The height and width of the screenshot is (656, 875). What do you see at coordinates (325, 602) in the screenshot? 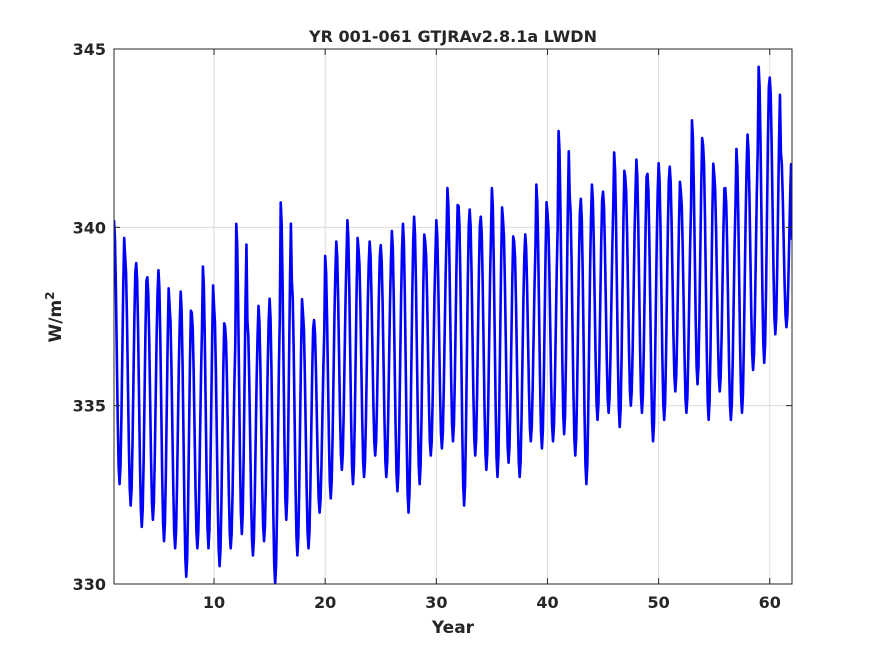
I see `x-tick-label: 20` at bounding box center [325, 602].